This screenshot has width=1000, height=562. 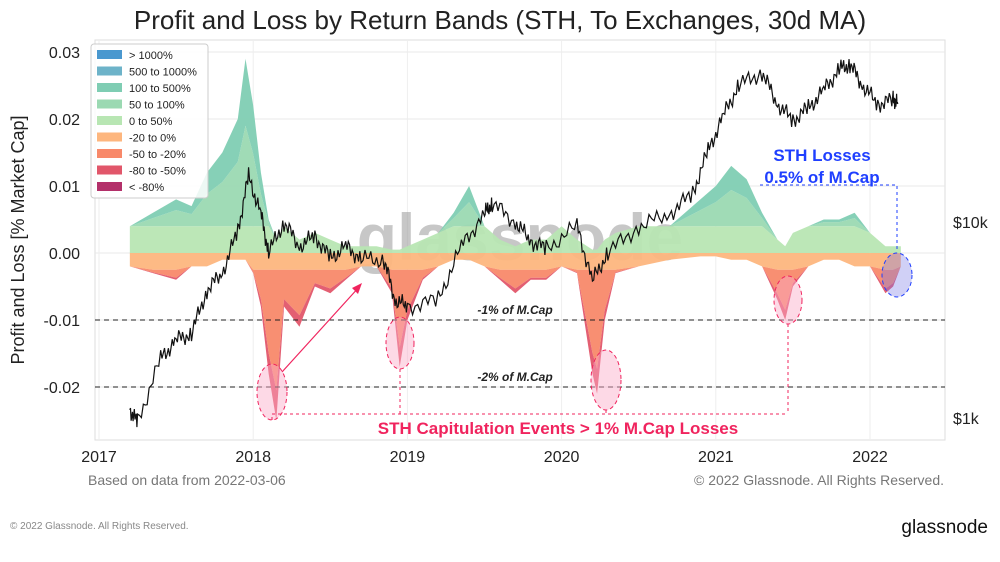 I want to click on legend-label: -20 to 0%, so click(x=152, y=139).